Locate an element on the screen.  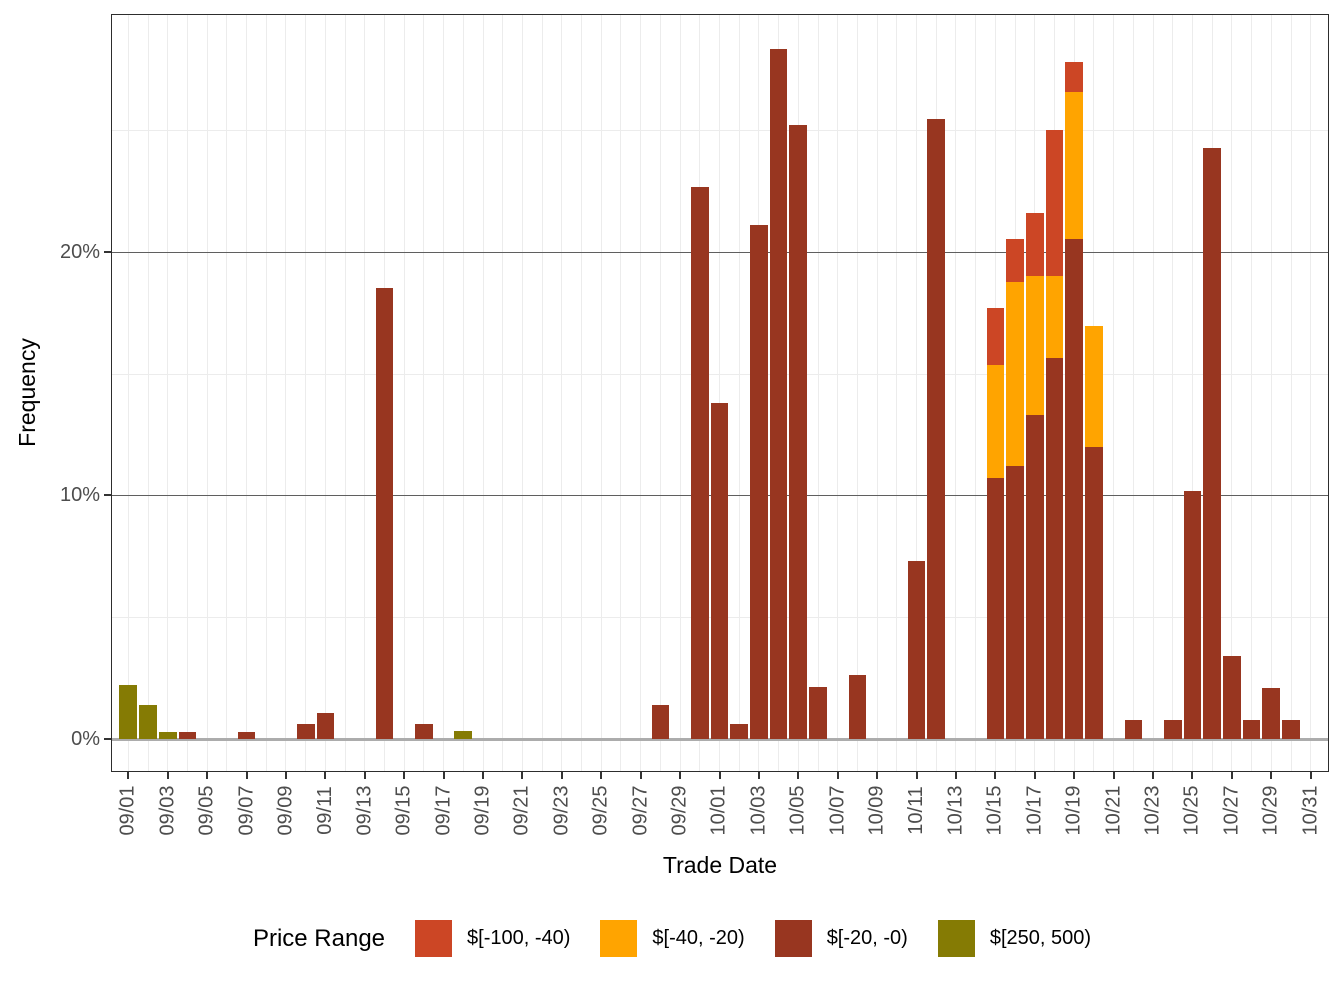
bar-segment-10/11-neg20_0 is located at coordinates (916, 650).